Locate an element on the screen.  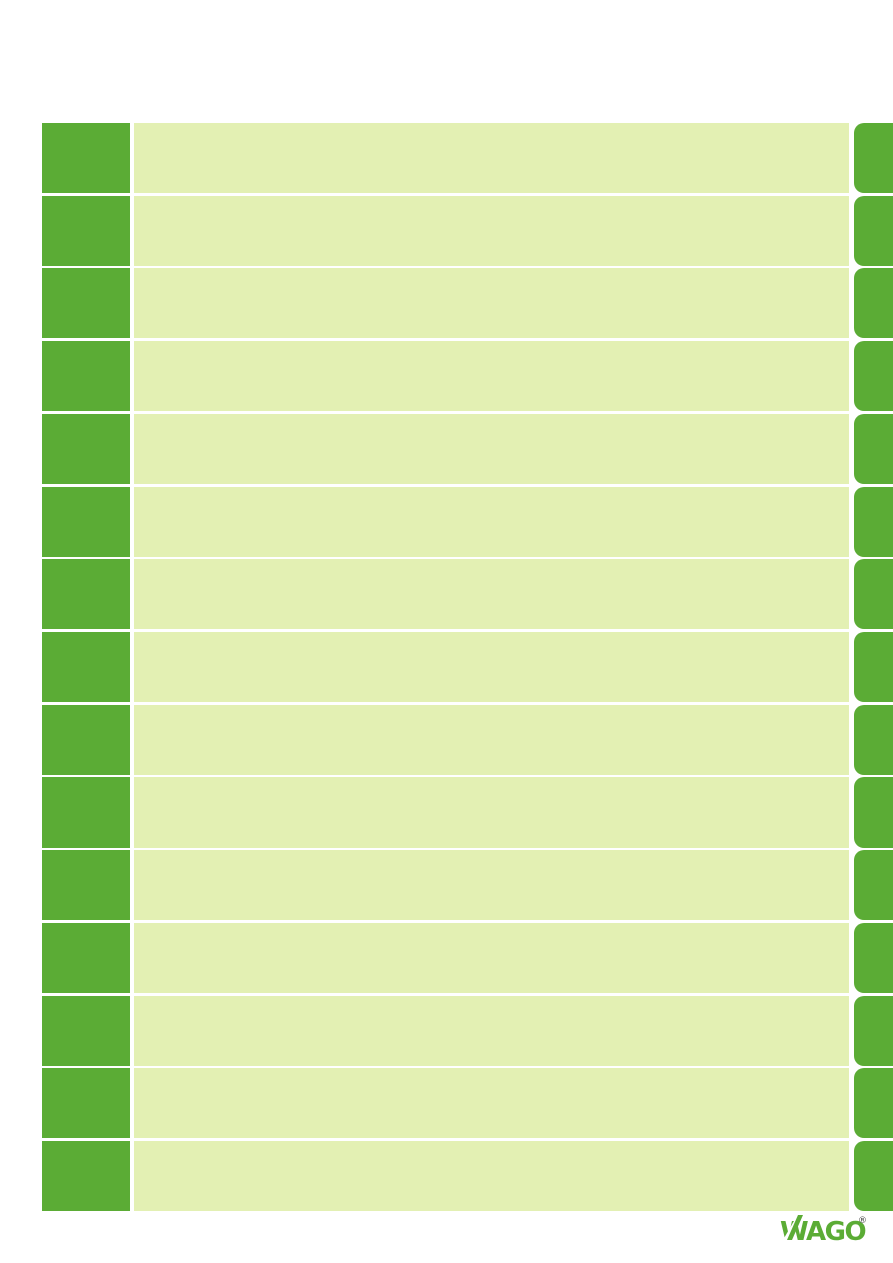
registered-trademark: ® is located at coordinates (862, 1221).